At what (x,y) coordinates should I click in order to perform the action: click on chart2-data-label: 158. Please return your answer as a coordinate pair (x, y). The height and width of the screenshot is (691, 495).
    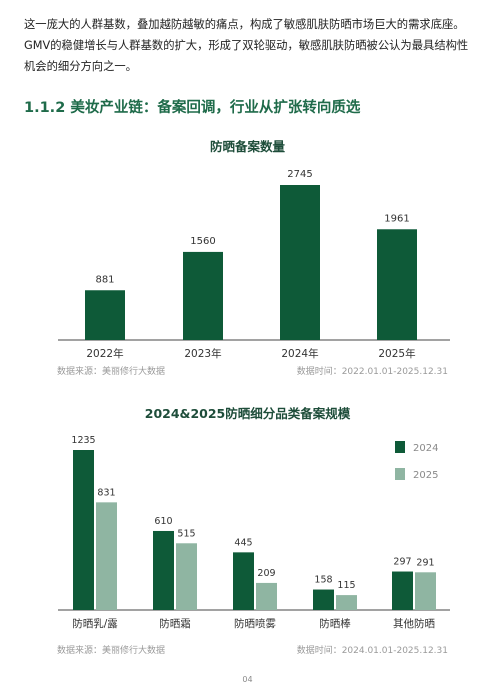
    Looking at the image, I should click on (323, 580).